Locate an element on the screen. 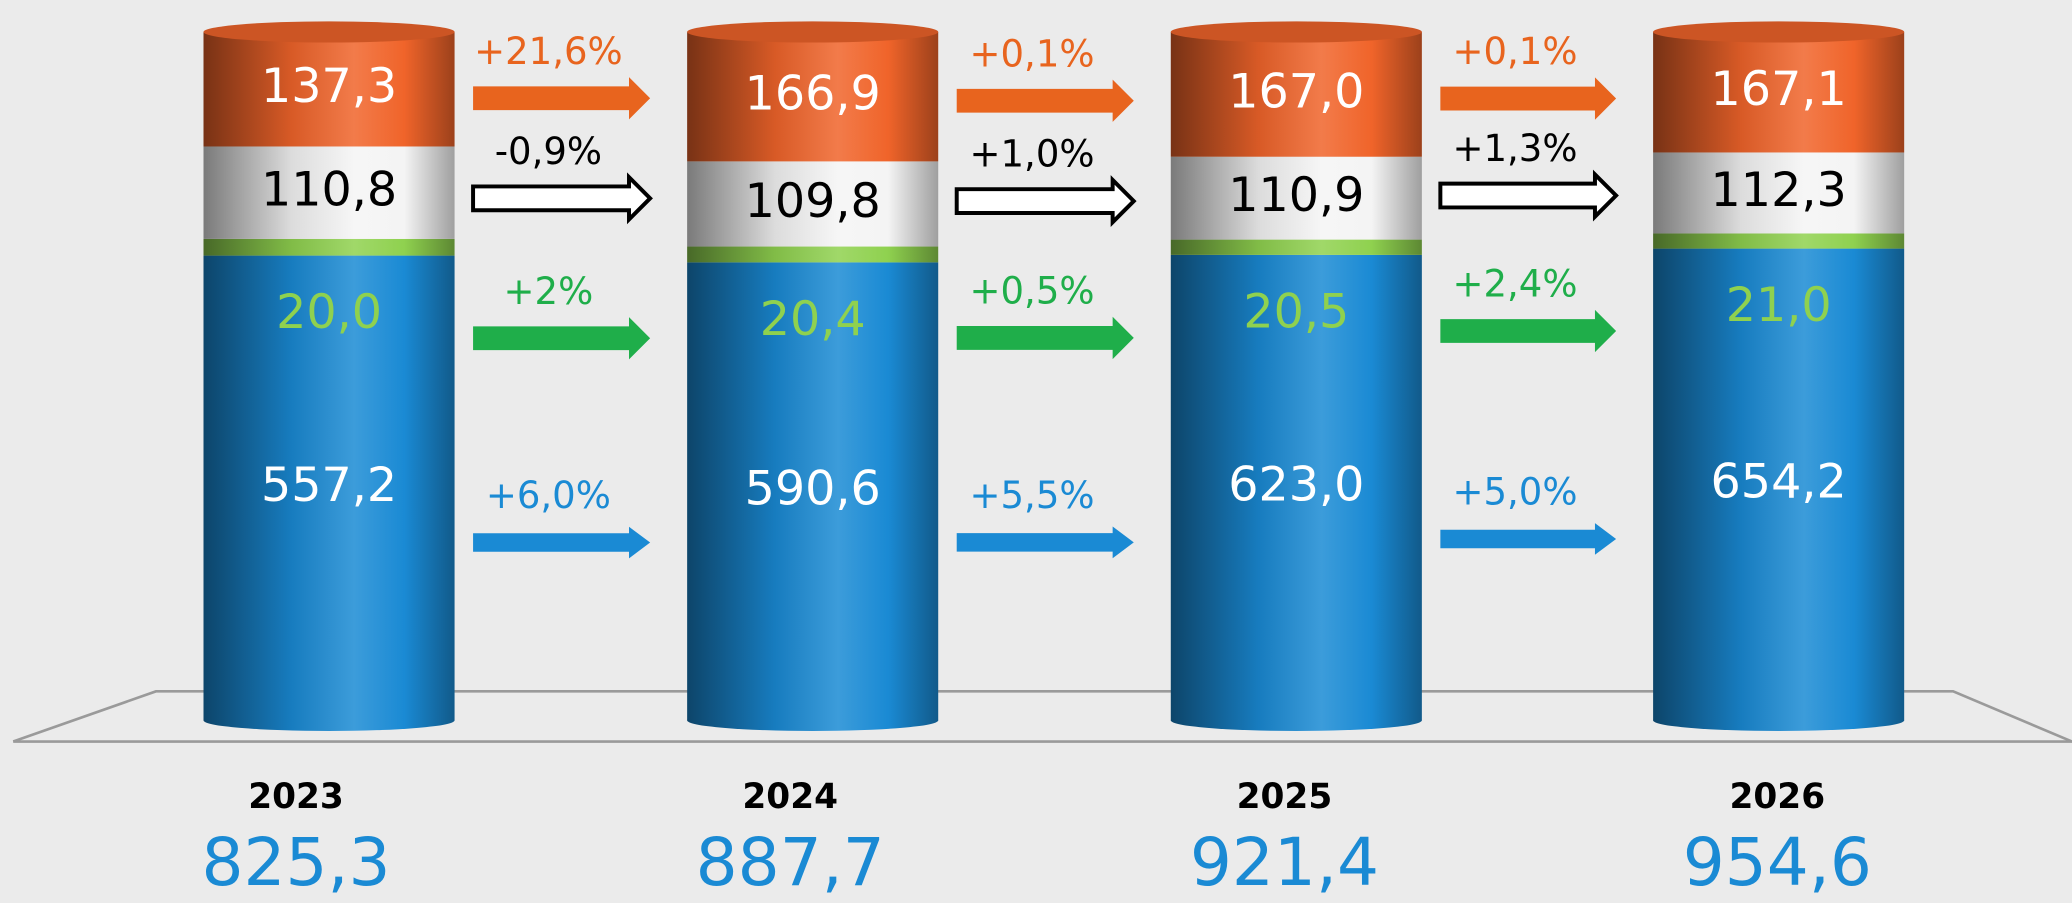 The width and height of the screenshot is (2072, 903). value-label: 623,0 is located at coordinates (1296, 485).